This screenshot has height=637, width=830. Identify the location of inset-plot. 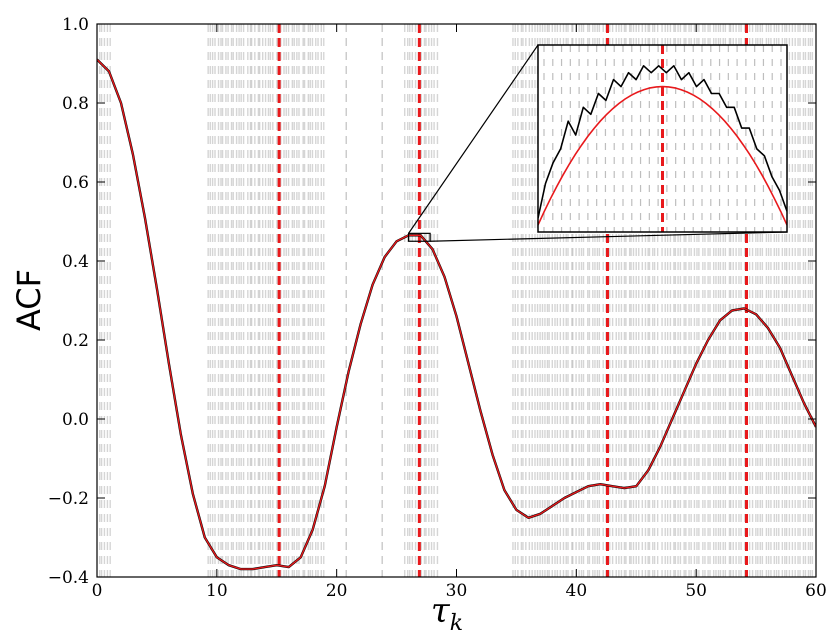
(662, 138).